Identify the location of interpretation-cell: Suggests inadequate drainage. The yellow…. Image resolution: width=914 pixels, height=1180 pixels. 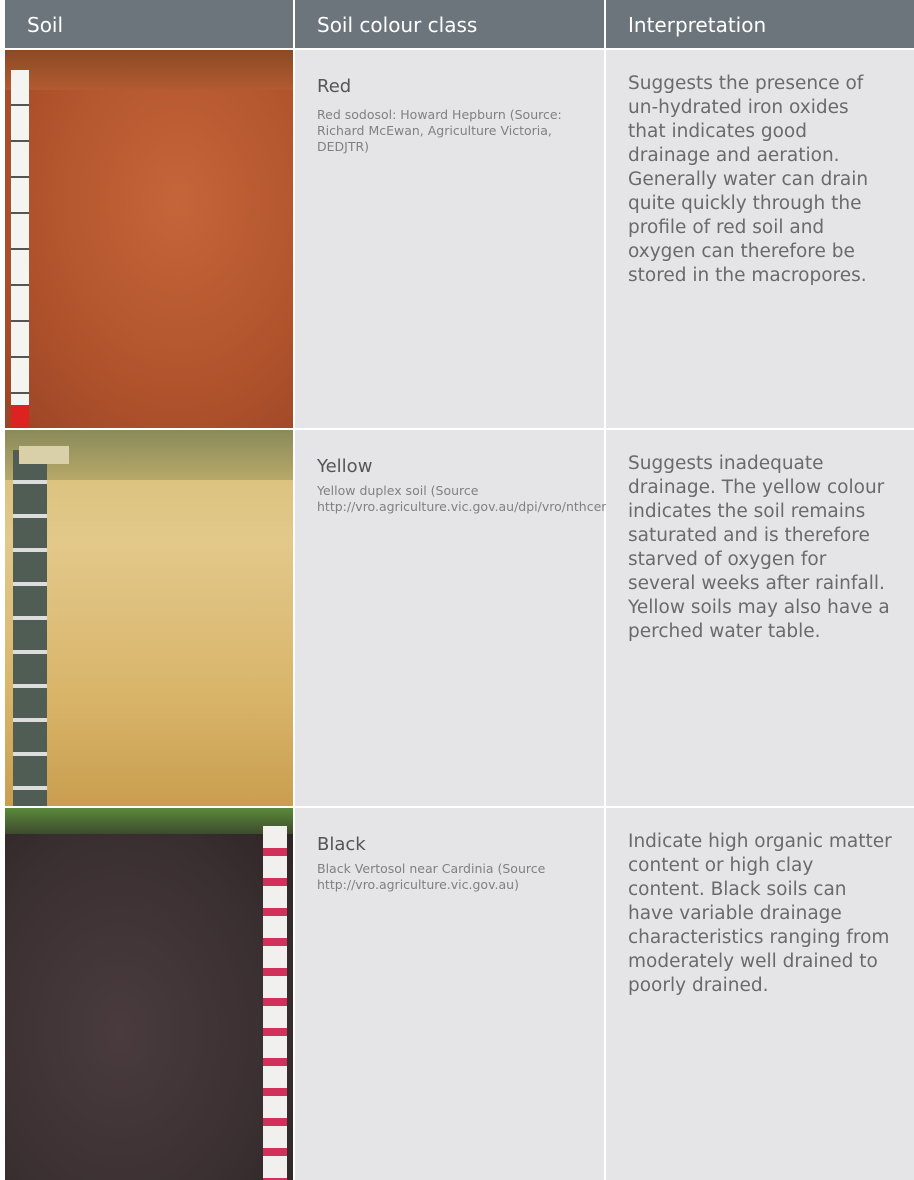
(760, 618).